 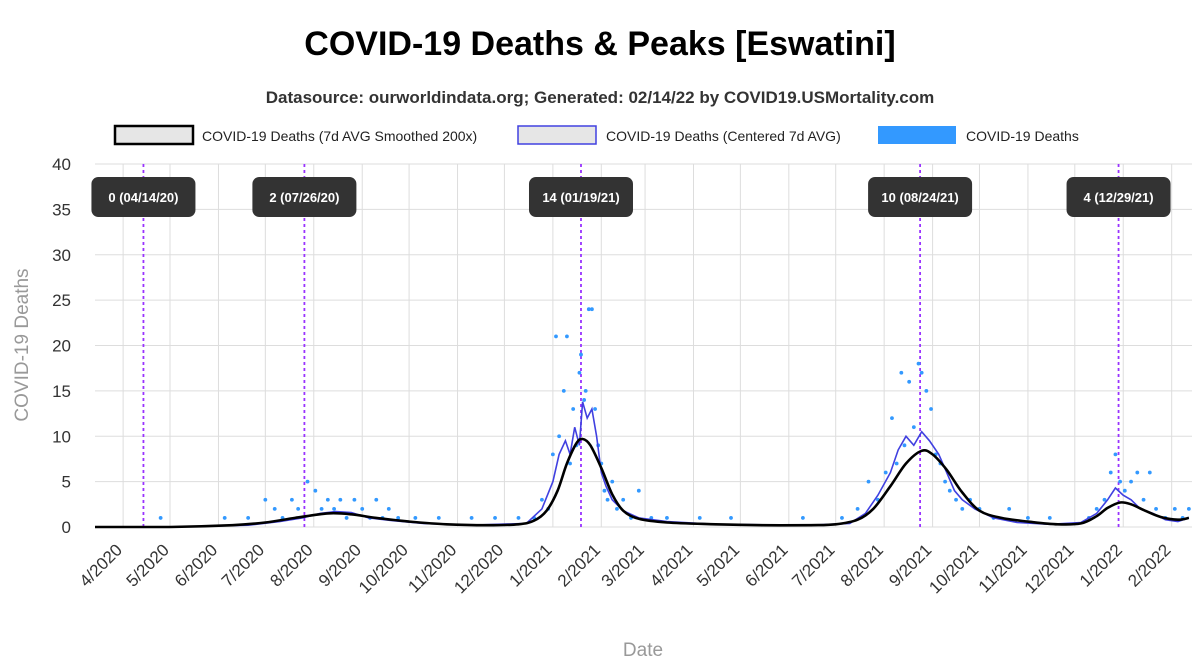 I want to click on x-tick-label: 4/2020, so click(x=101, y=565).